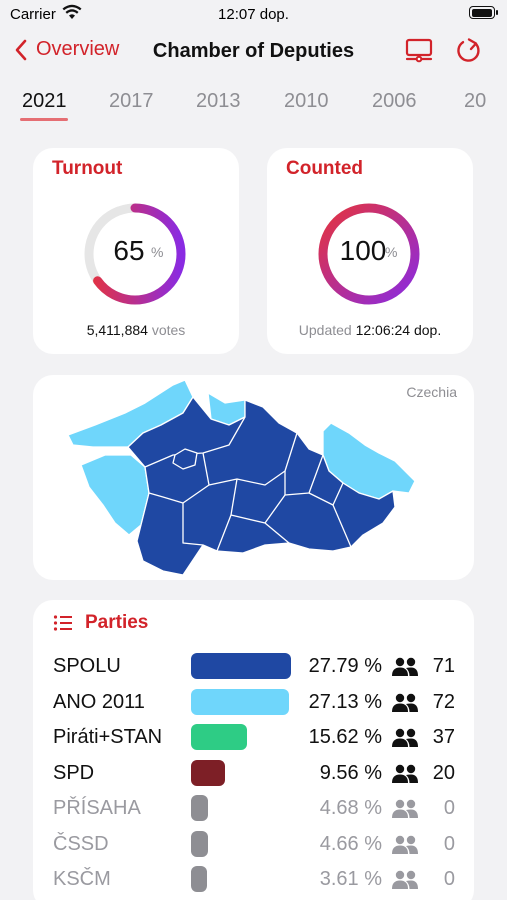 This screenshot has width=507, height=900. I want to click on party-row: SPOLU 27.79 % 71, so click(253, 666).